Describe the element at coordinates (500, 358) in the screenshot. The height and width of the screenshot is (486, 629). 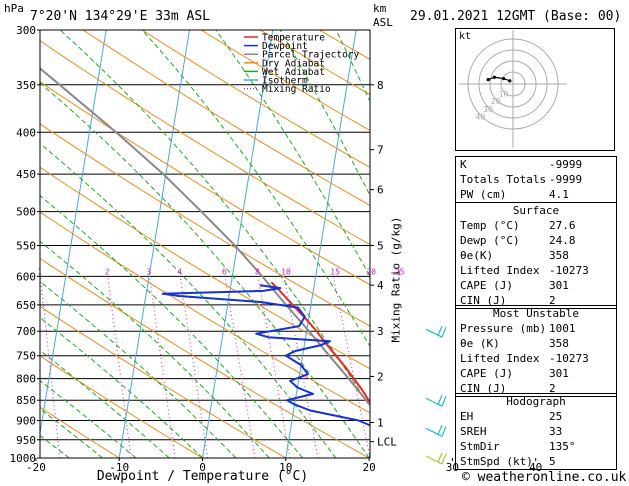
I see `mu-li-label: Lifted Index` at that location.